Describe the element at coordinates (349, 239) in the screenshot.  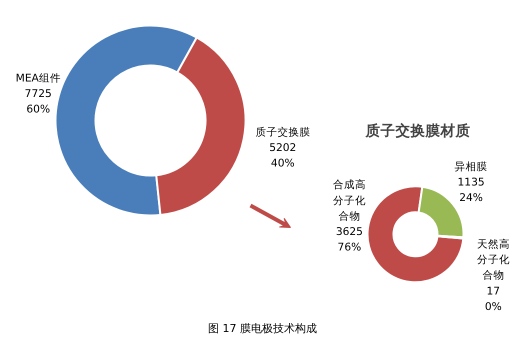
I see `data-label: 3625 76%` at that location.